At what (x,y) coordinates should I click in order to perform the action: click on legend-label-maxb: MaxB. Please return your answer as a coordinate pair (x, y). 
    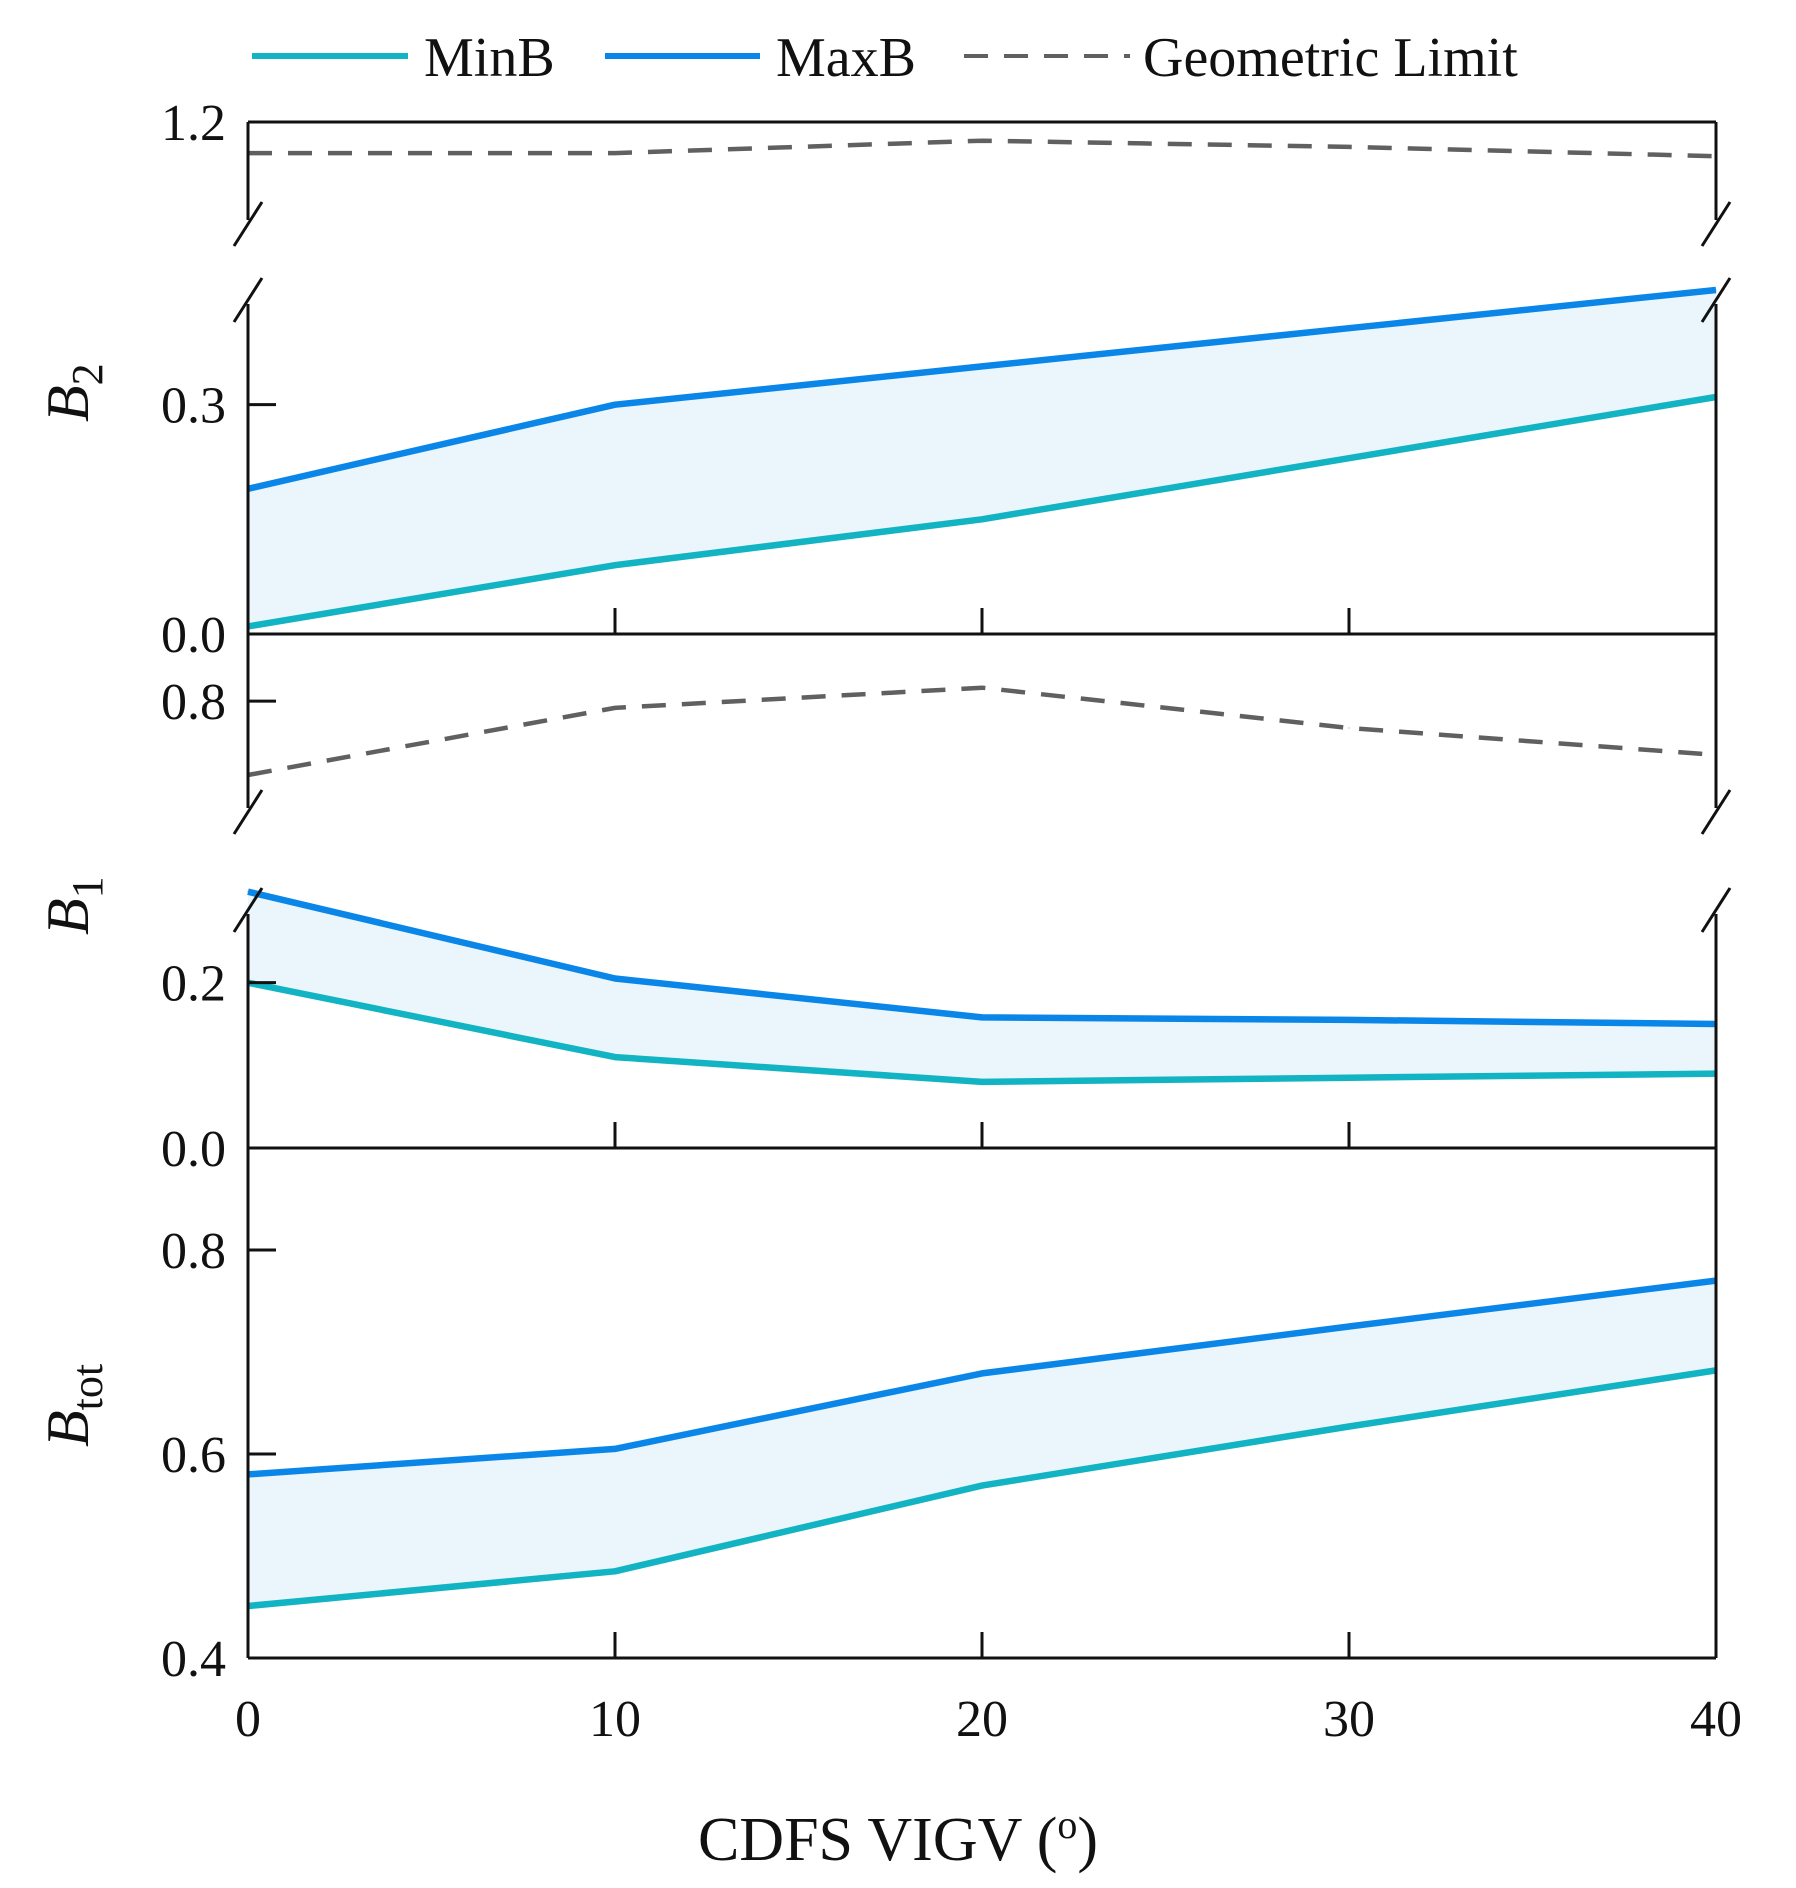
    Looking at the image, I should click on (846, 58).